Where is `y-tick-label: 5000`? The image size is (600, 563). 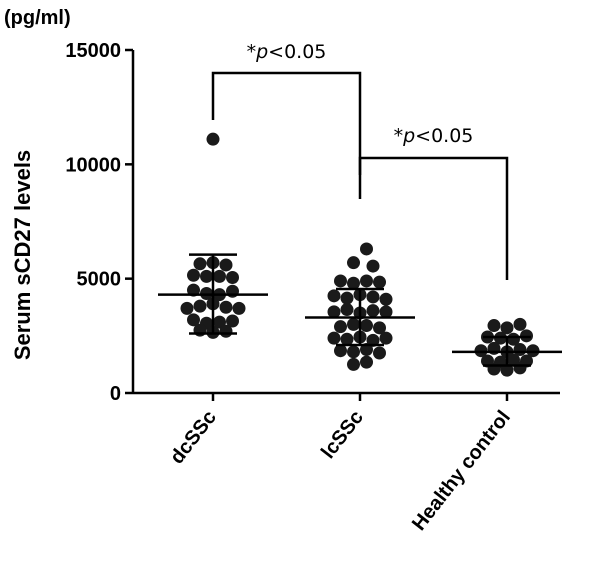
y-tick-label: 5000 is located at coordinates (99, 280).